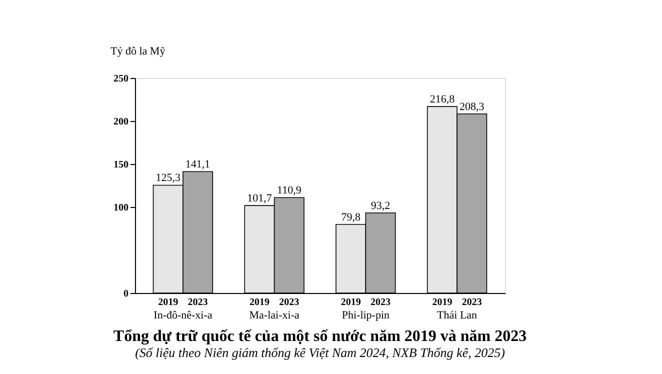 The width and height of the screenshot is (662, 374). Describe the element at coordinates (380, 206) in the screenshot. I see `data-label: 93,2` at that location.